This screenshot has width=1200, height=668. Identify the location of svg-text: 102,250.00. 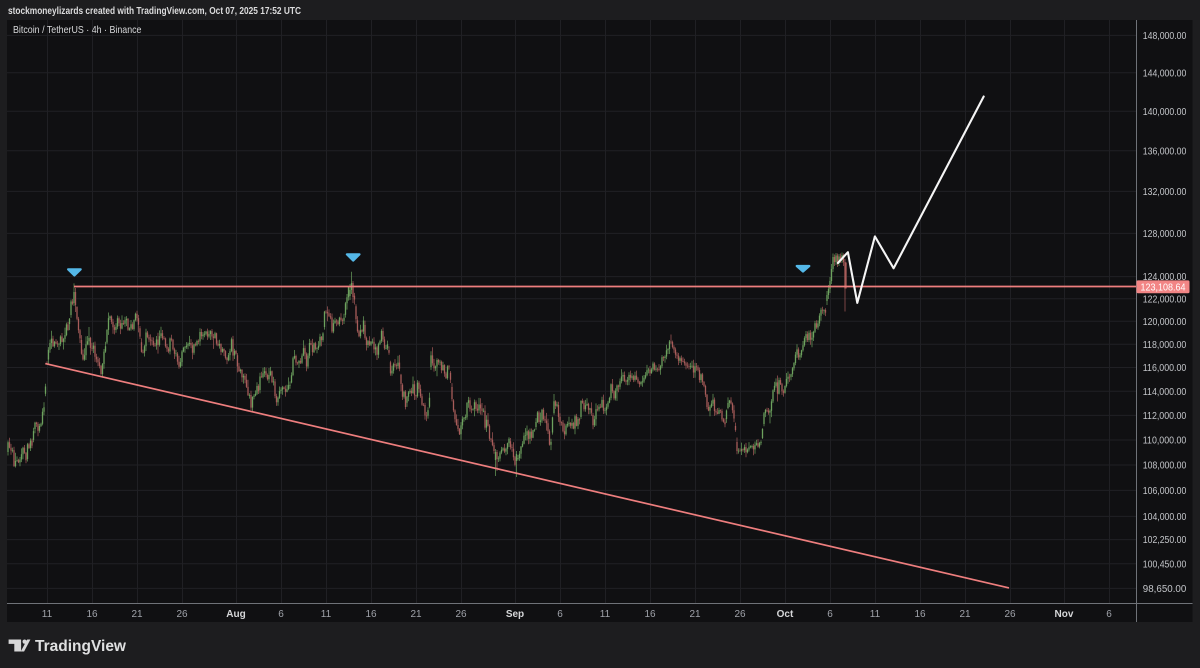
(1165, 540).